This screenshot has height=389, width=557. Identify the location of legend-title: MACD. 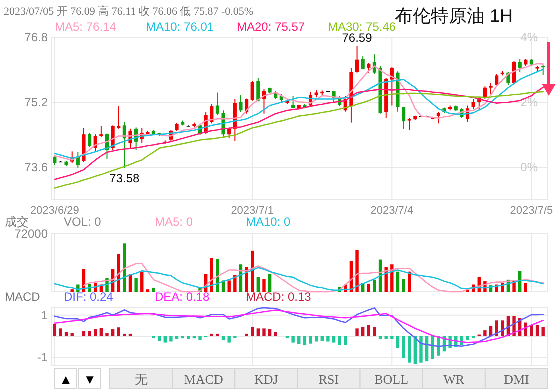
(23, 297).